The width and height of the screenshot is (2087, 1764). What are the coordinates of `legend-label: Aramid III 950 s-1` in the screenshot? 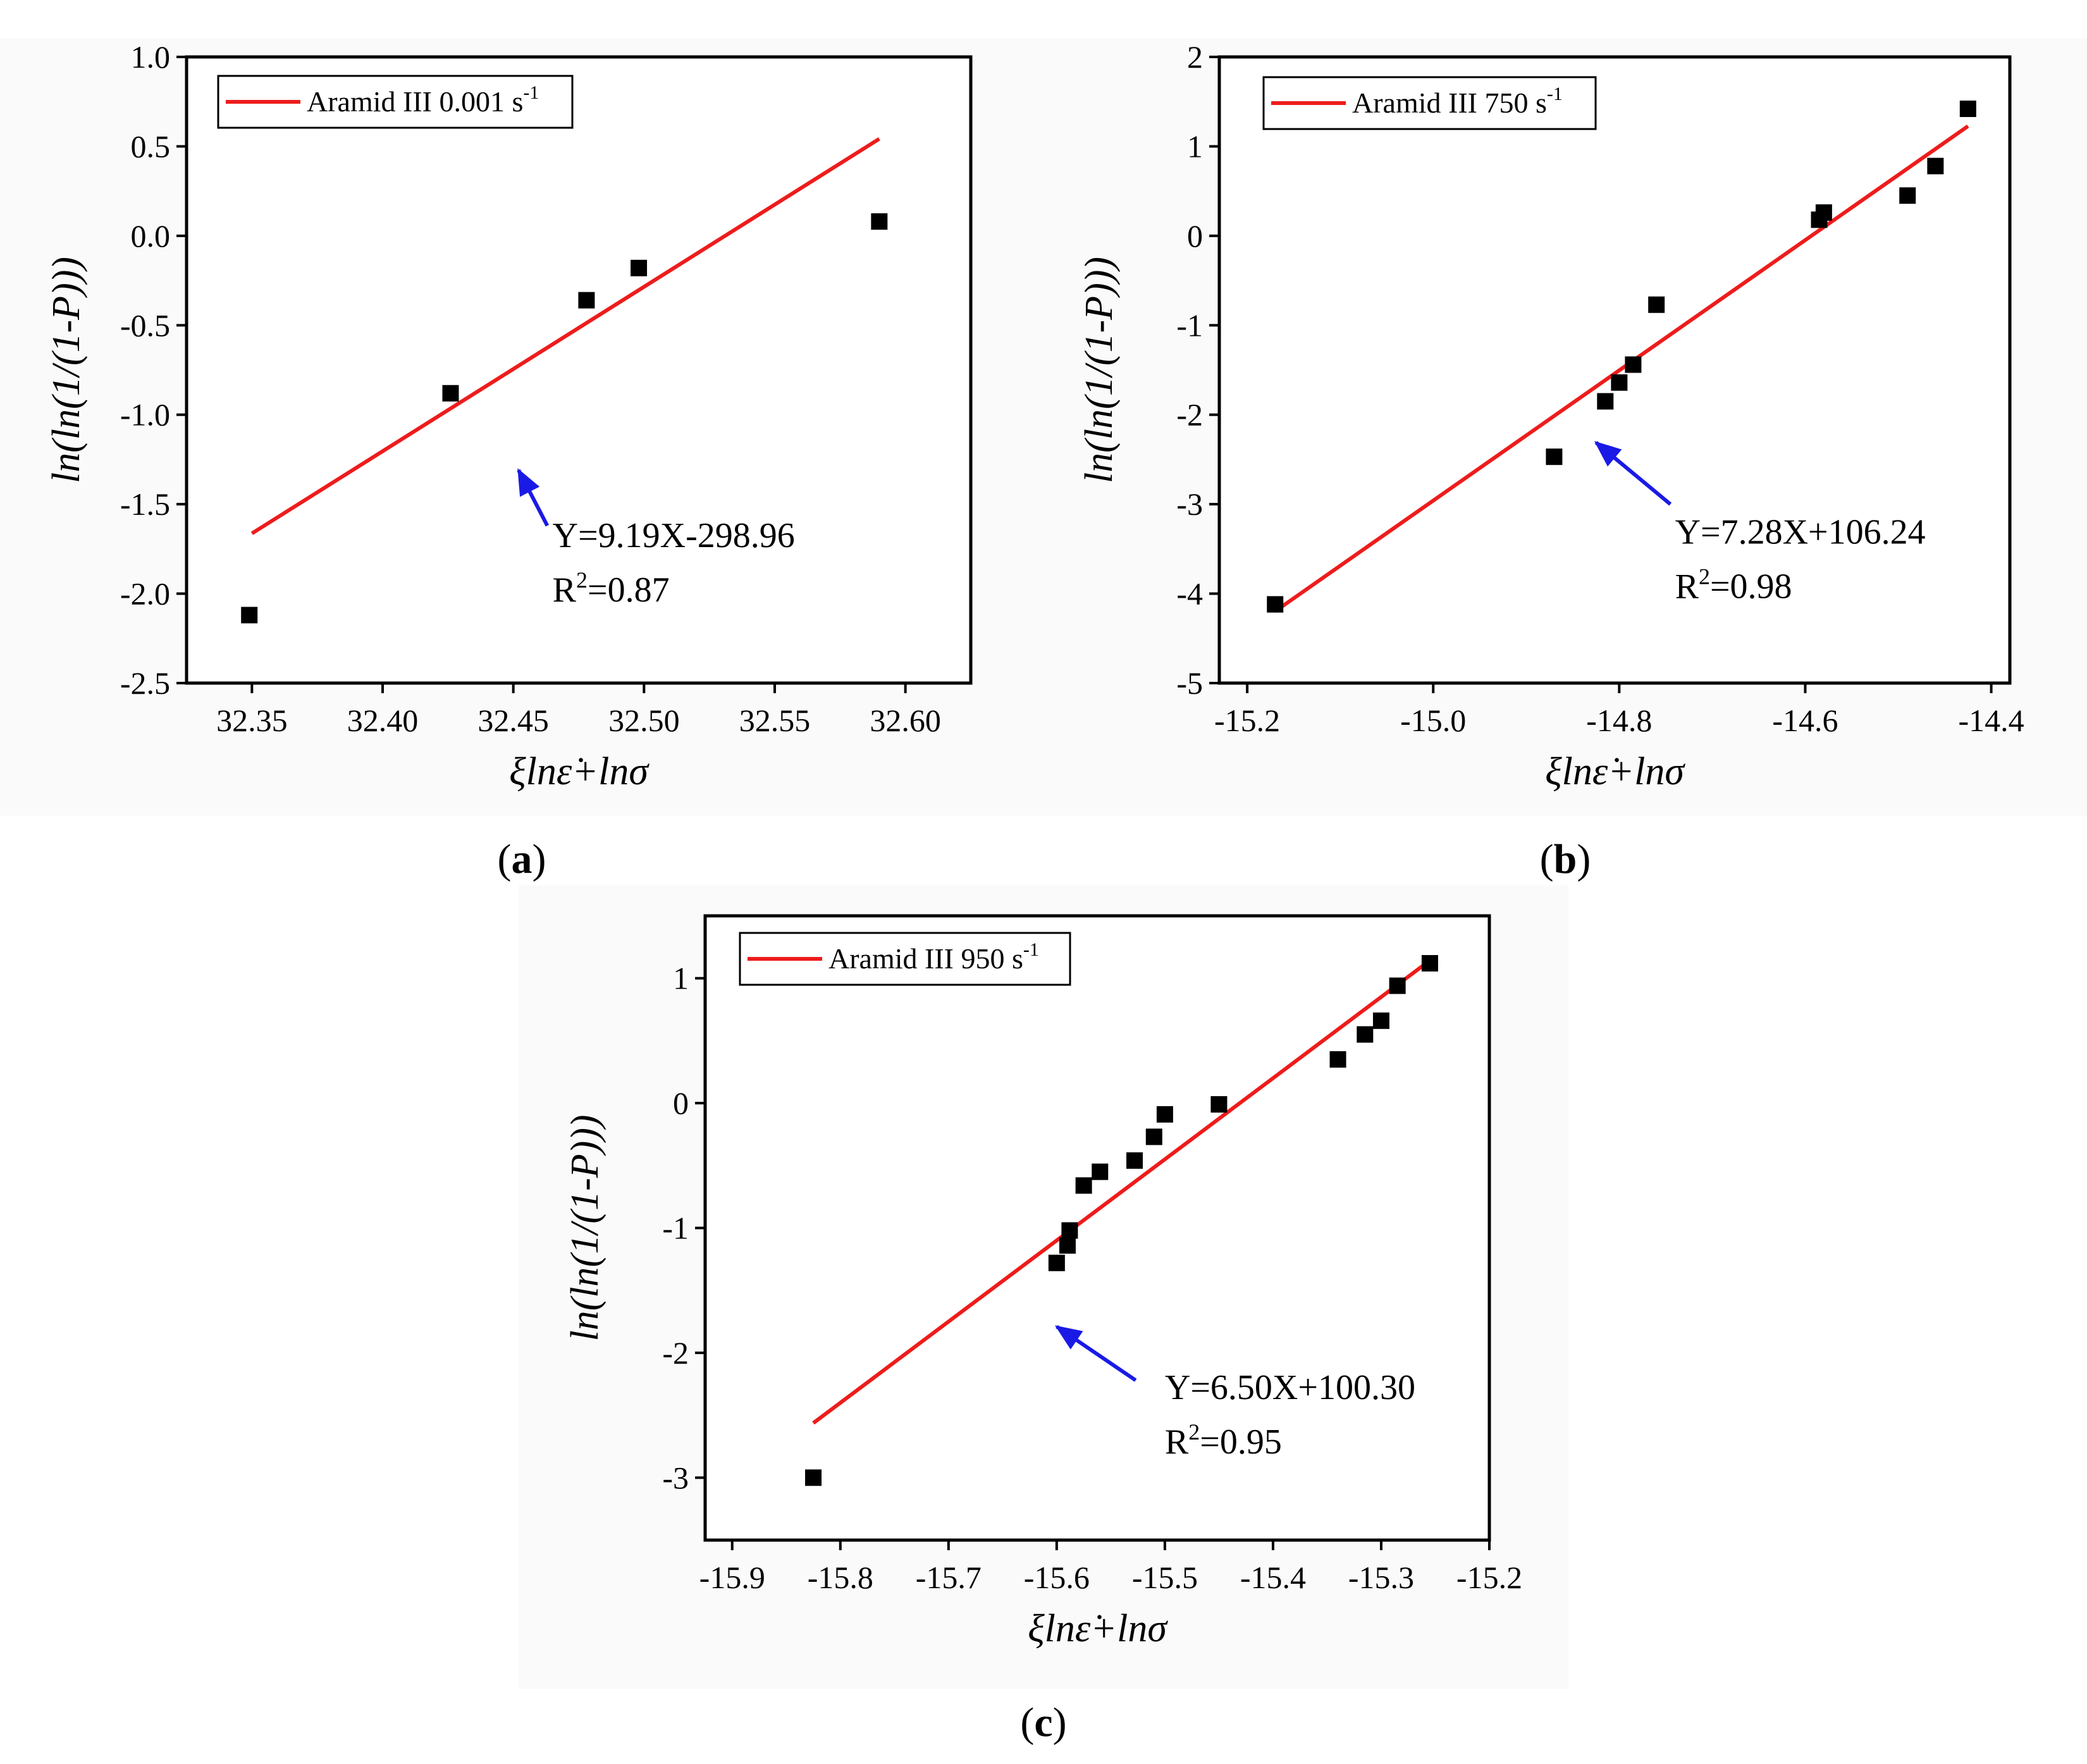 It's located at (934, 957).